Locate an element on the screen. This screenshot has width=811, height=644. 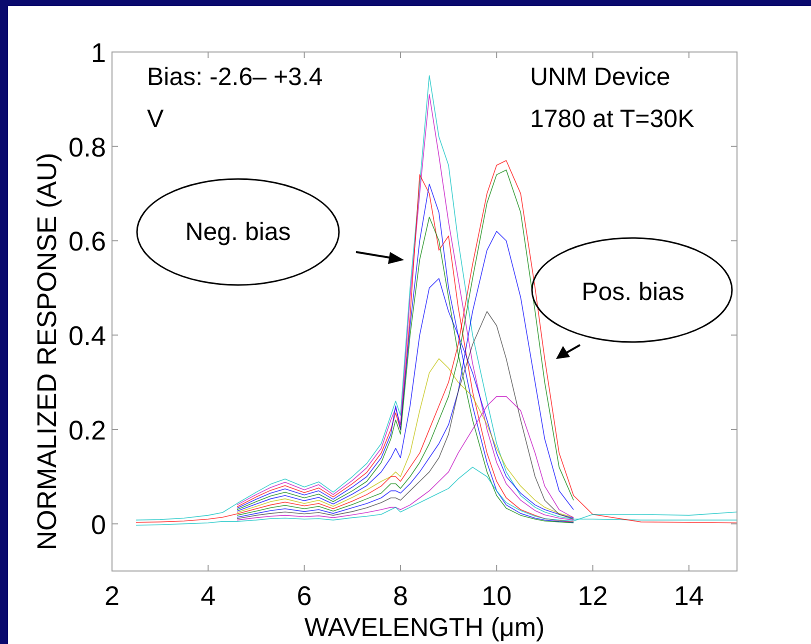
annotation: Neg. bias is located at coordinates (238, 232).